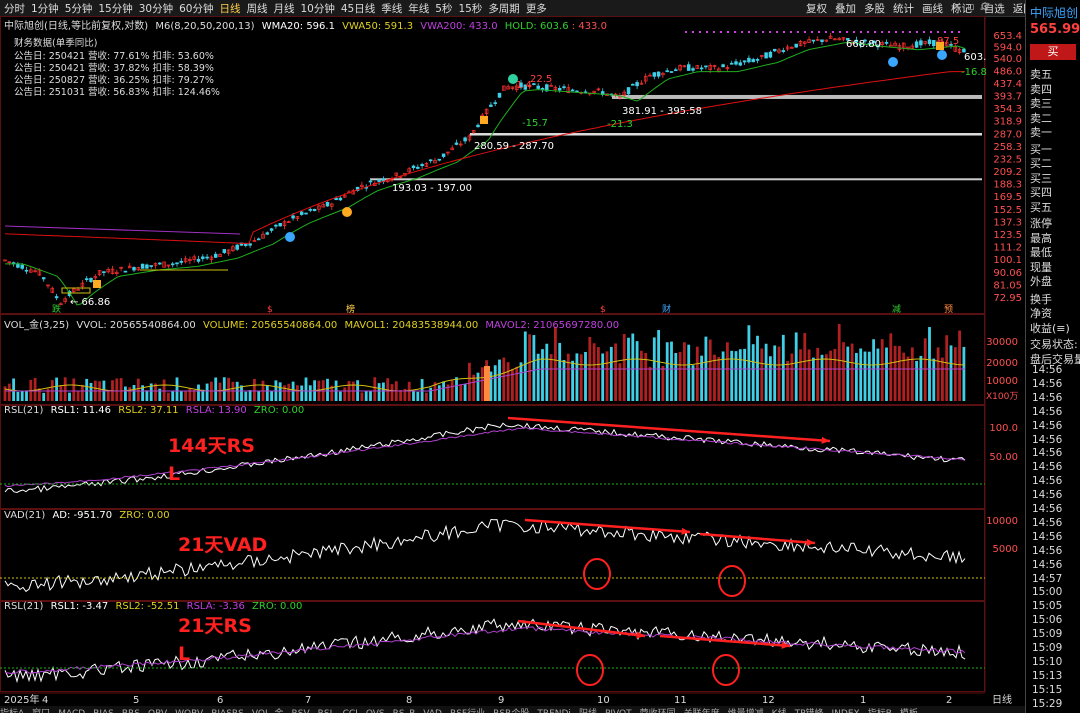 This screenshot has width=1080, height=713. Describe the element at coordinates (669, 429) in the screenshot. I see `trend-arrow` at that location.